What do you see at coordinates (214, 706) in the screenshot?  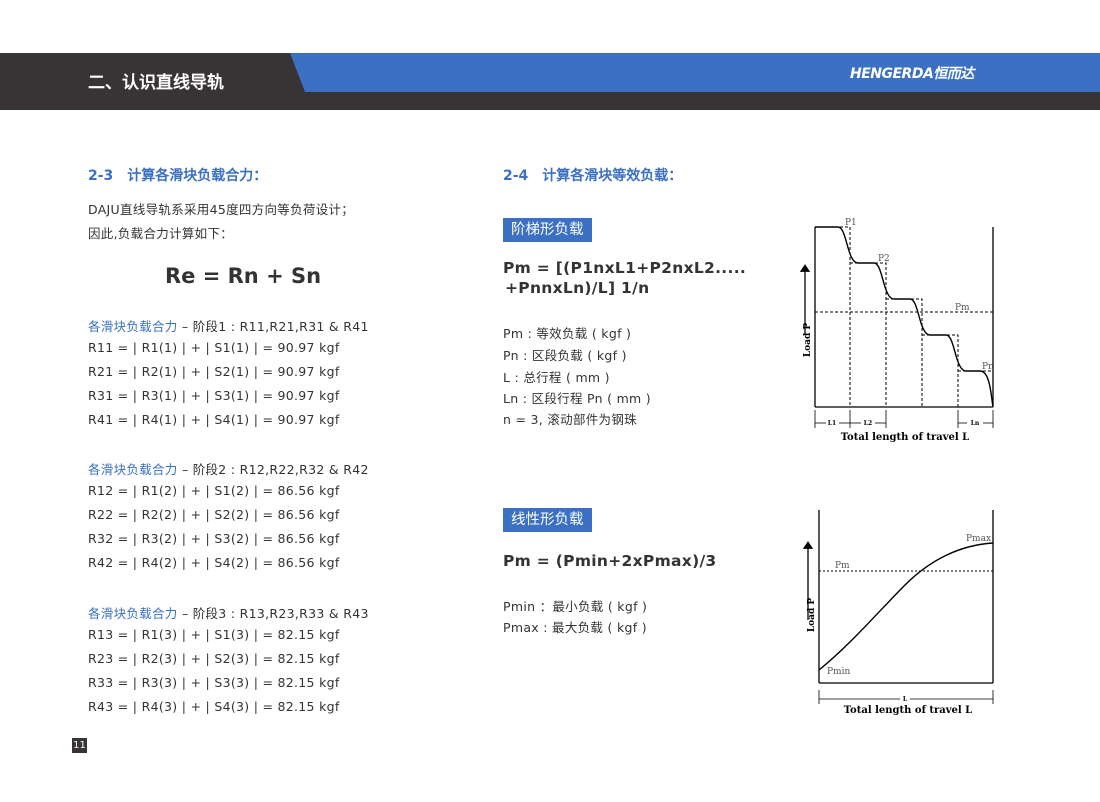 I see `load-row: R43 = | R4(3) | + | S4(3) | = 82.15 kgf` at bounding box center [214, 706].